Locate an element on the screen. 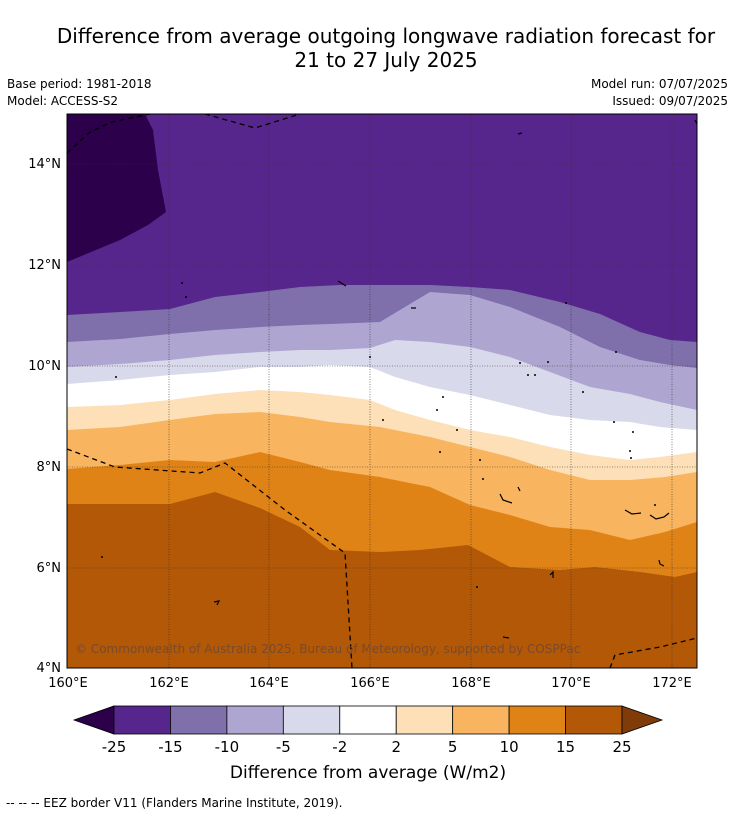 This screenshot has width=736, height=816. lat-label-12n: 12°N is located at coordinates (44, 265).